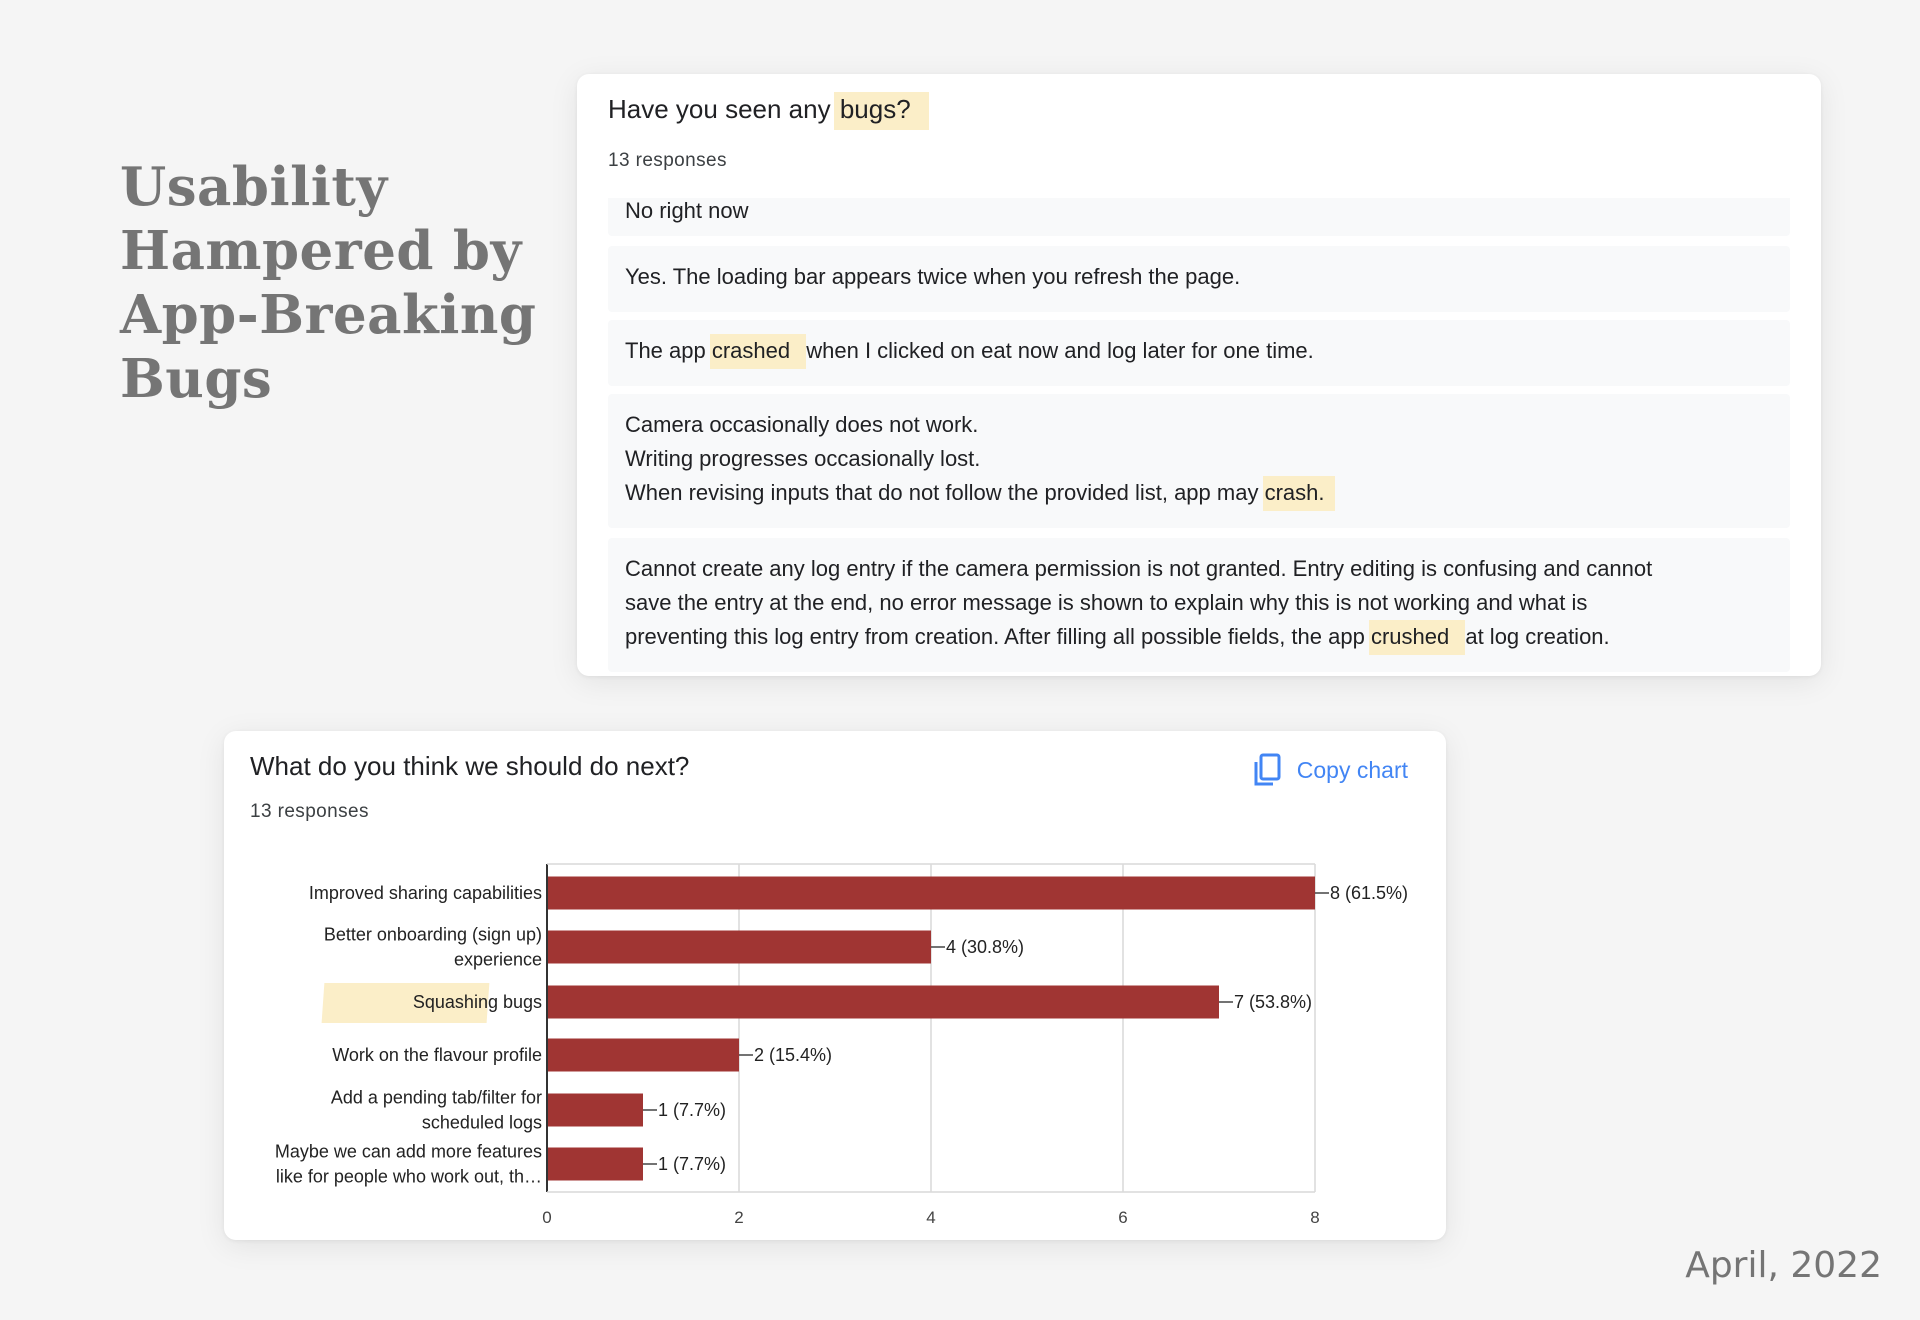 The width and height of the screenshot is (1920, 1320). I want to click on category-label: Improved sharing capabilities, so click(425, 893).